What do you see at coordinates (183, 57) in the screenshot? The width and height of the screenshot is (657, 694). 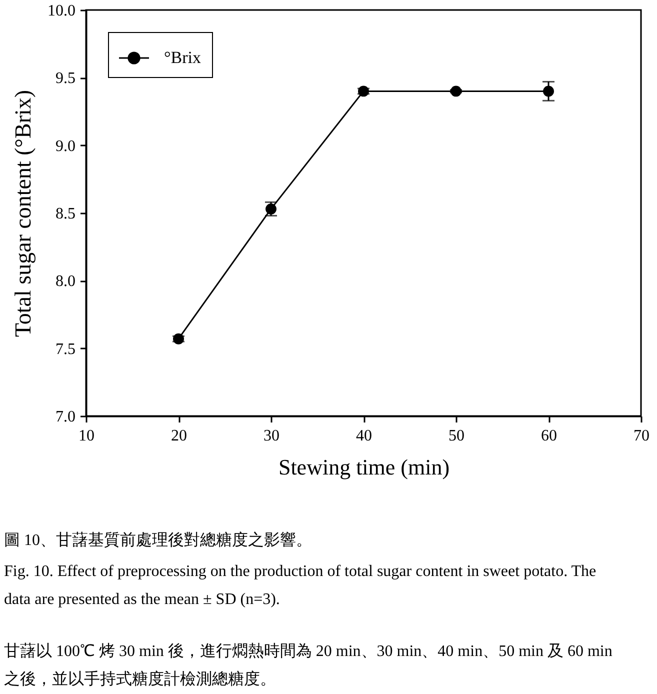 I see `legend-label: °Brix` at bounding box center [183, 57].